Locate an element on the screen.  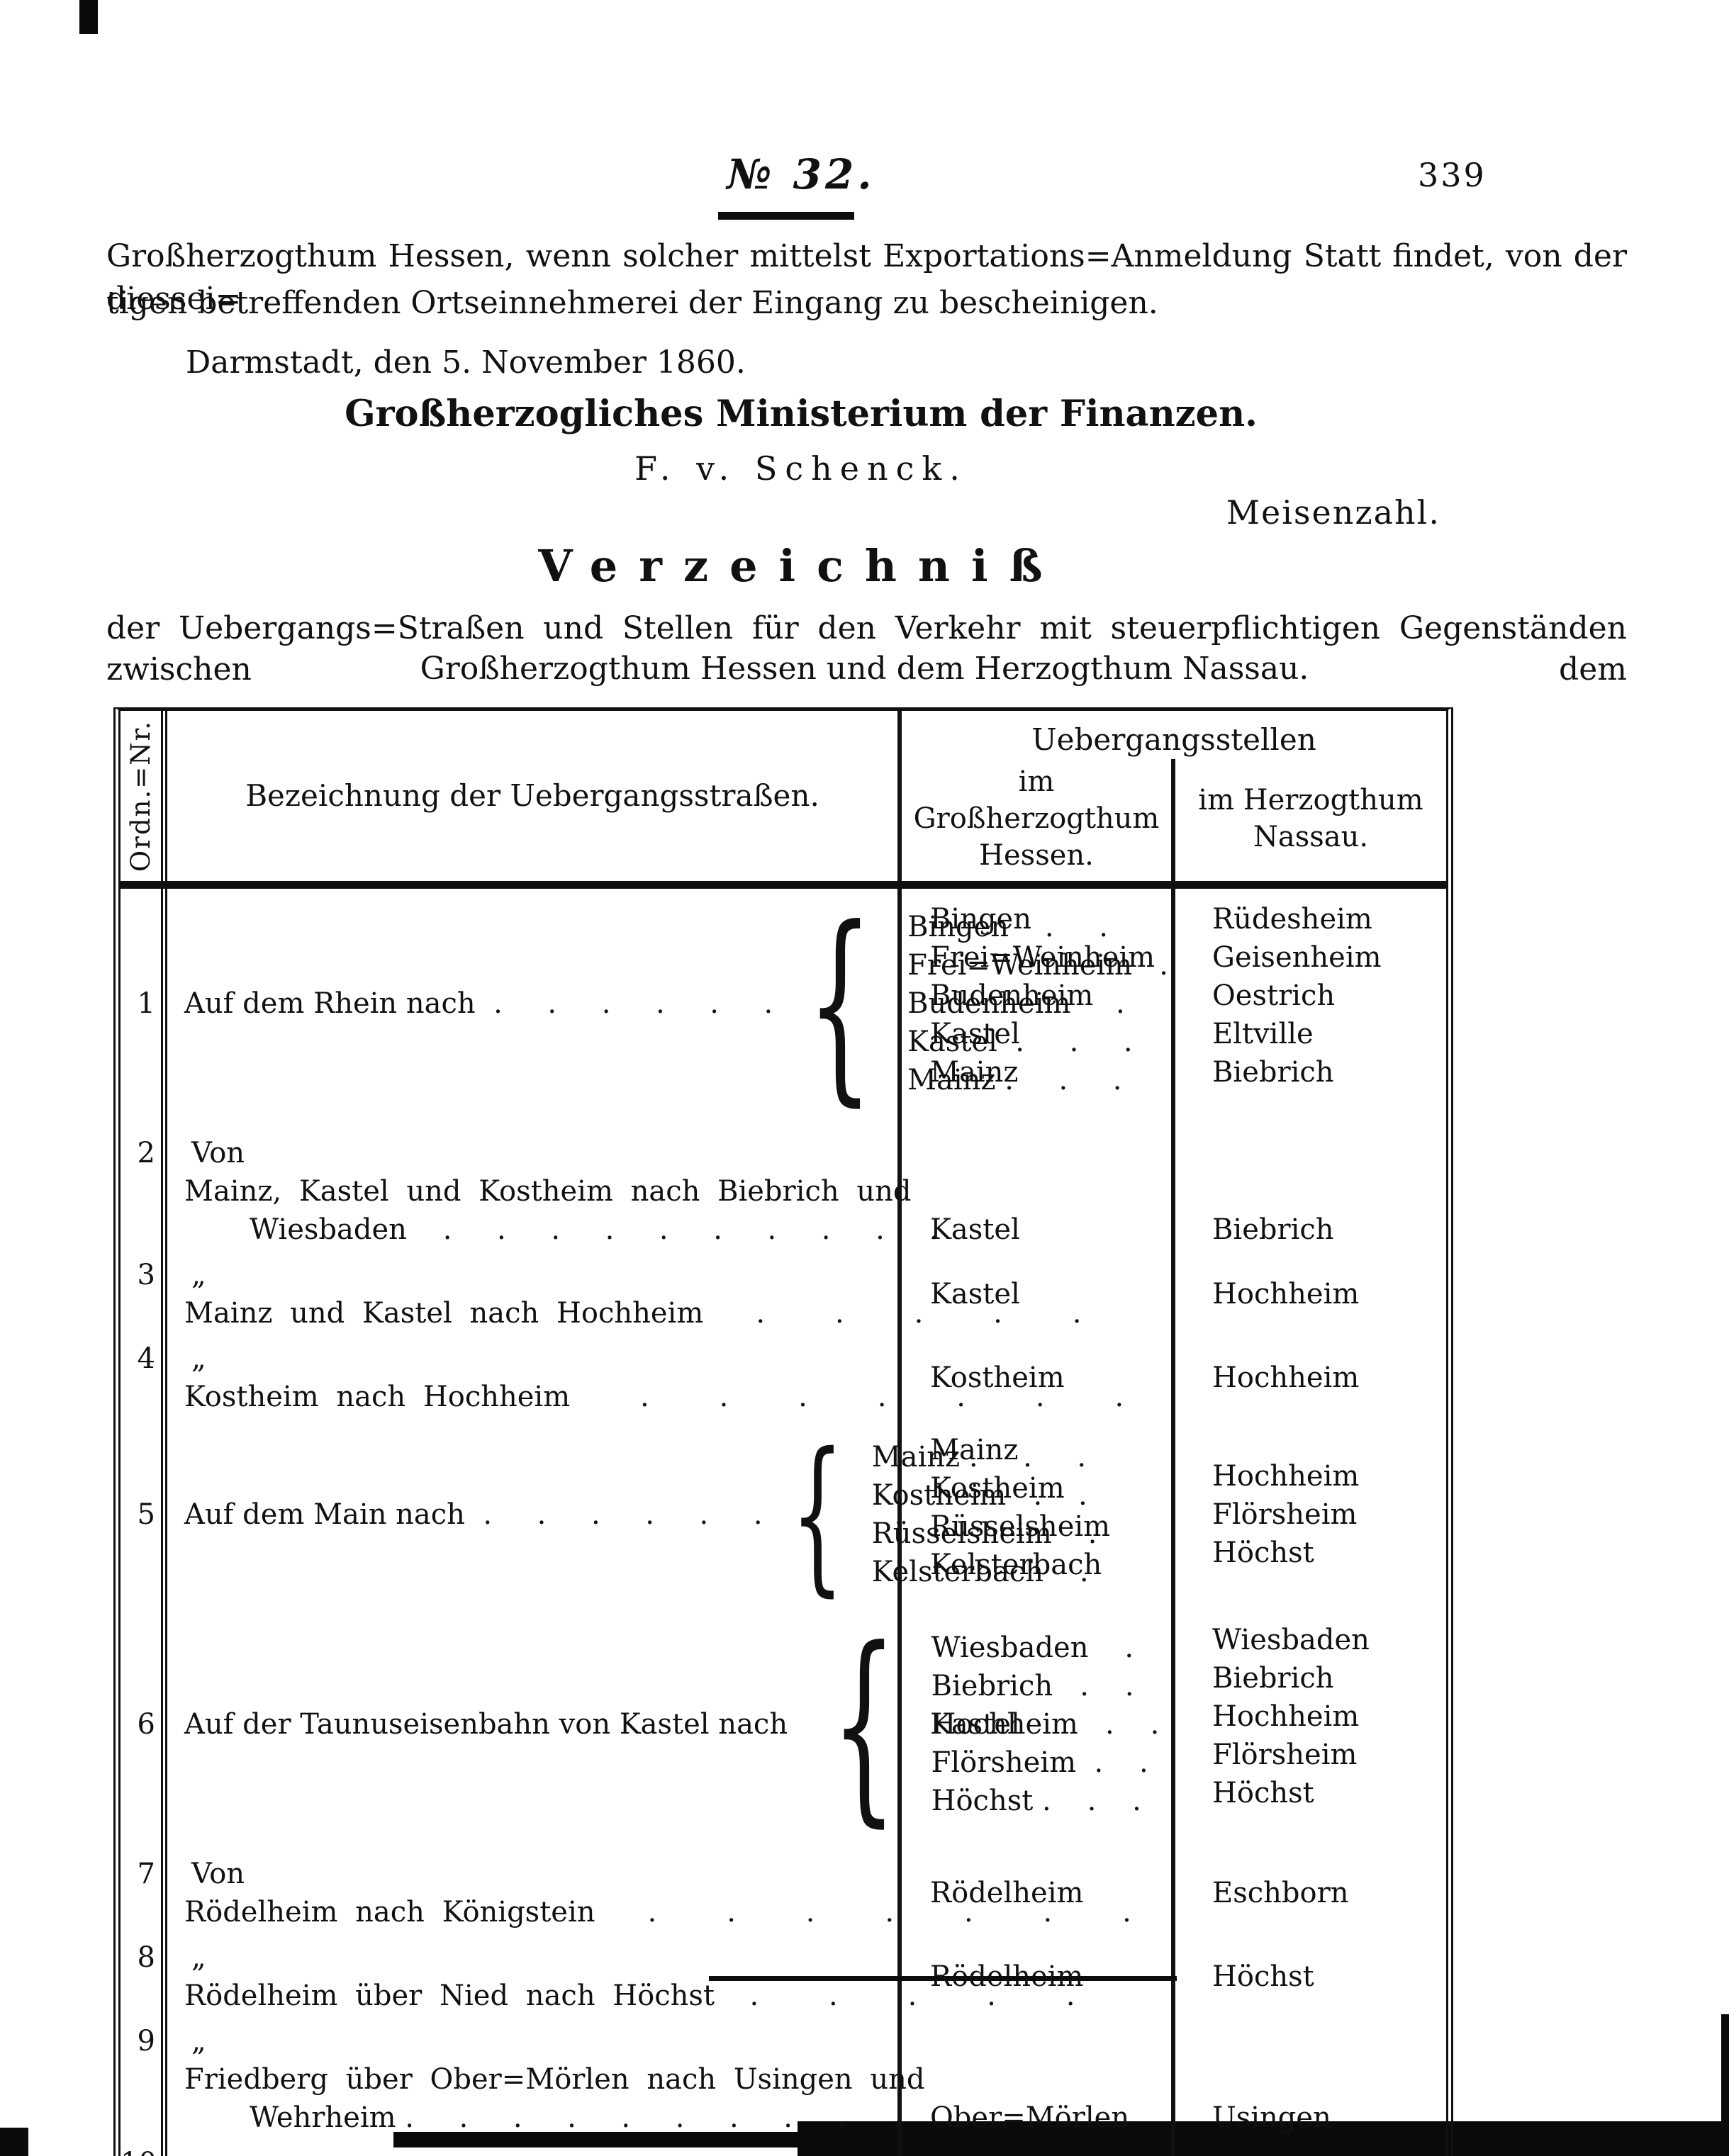
destination: Bingen . . is located at coordinates (1007, 927).